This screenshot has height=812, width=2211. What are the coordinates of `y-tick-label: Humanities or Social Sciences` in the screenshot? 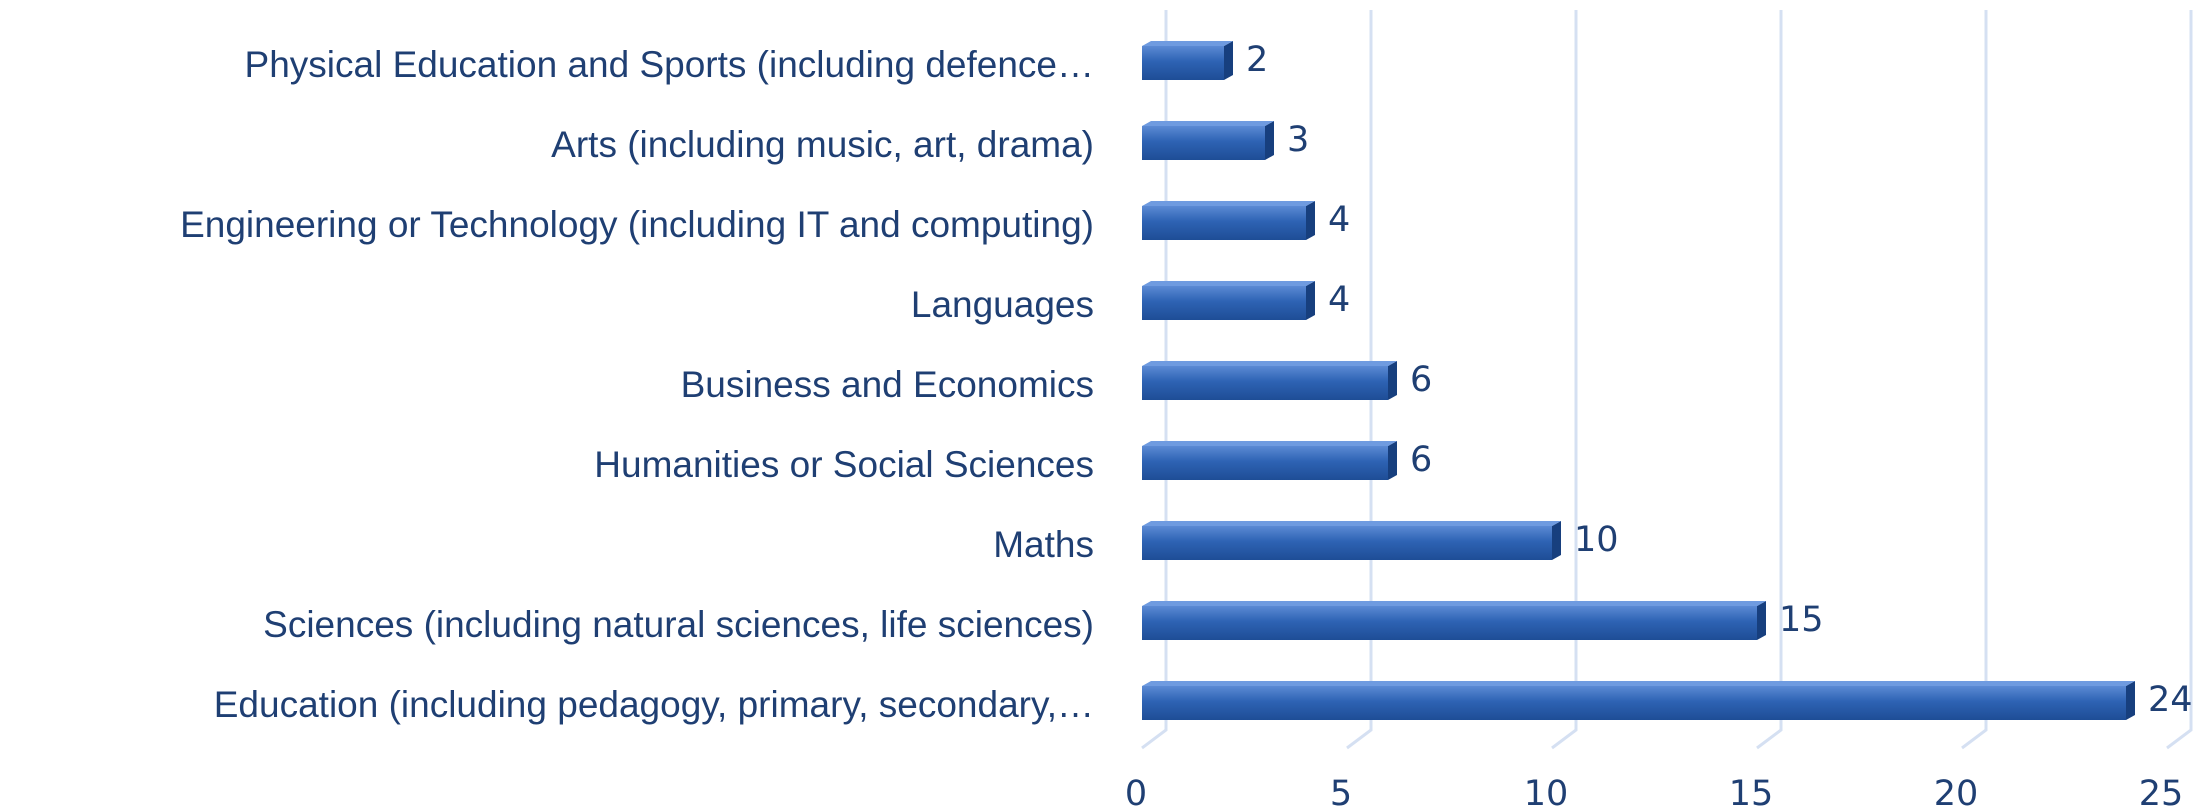 It's located at (844, 464).